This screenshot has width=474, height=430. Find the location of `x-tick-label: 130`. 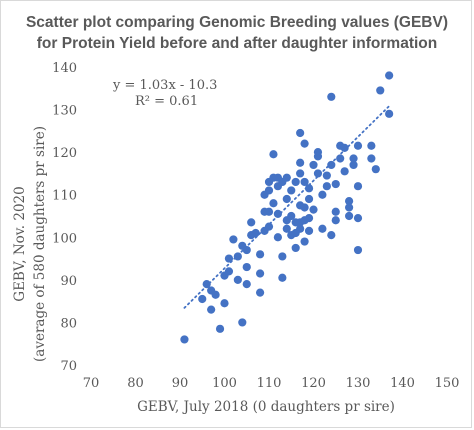

x-tick-label: 130 is located at coordinates (358, 383).